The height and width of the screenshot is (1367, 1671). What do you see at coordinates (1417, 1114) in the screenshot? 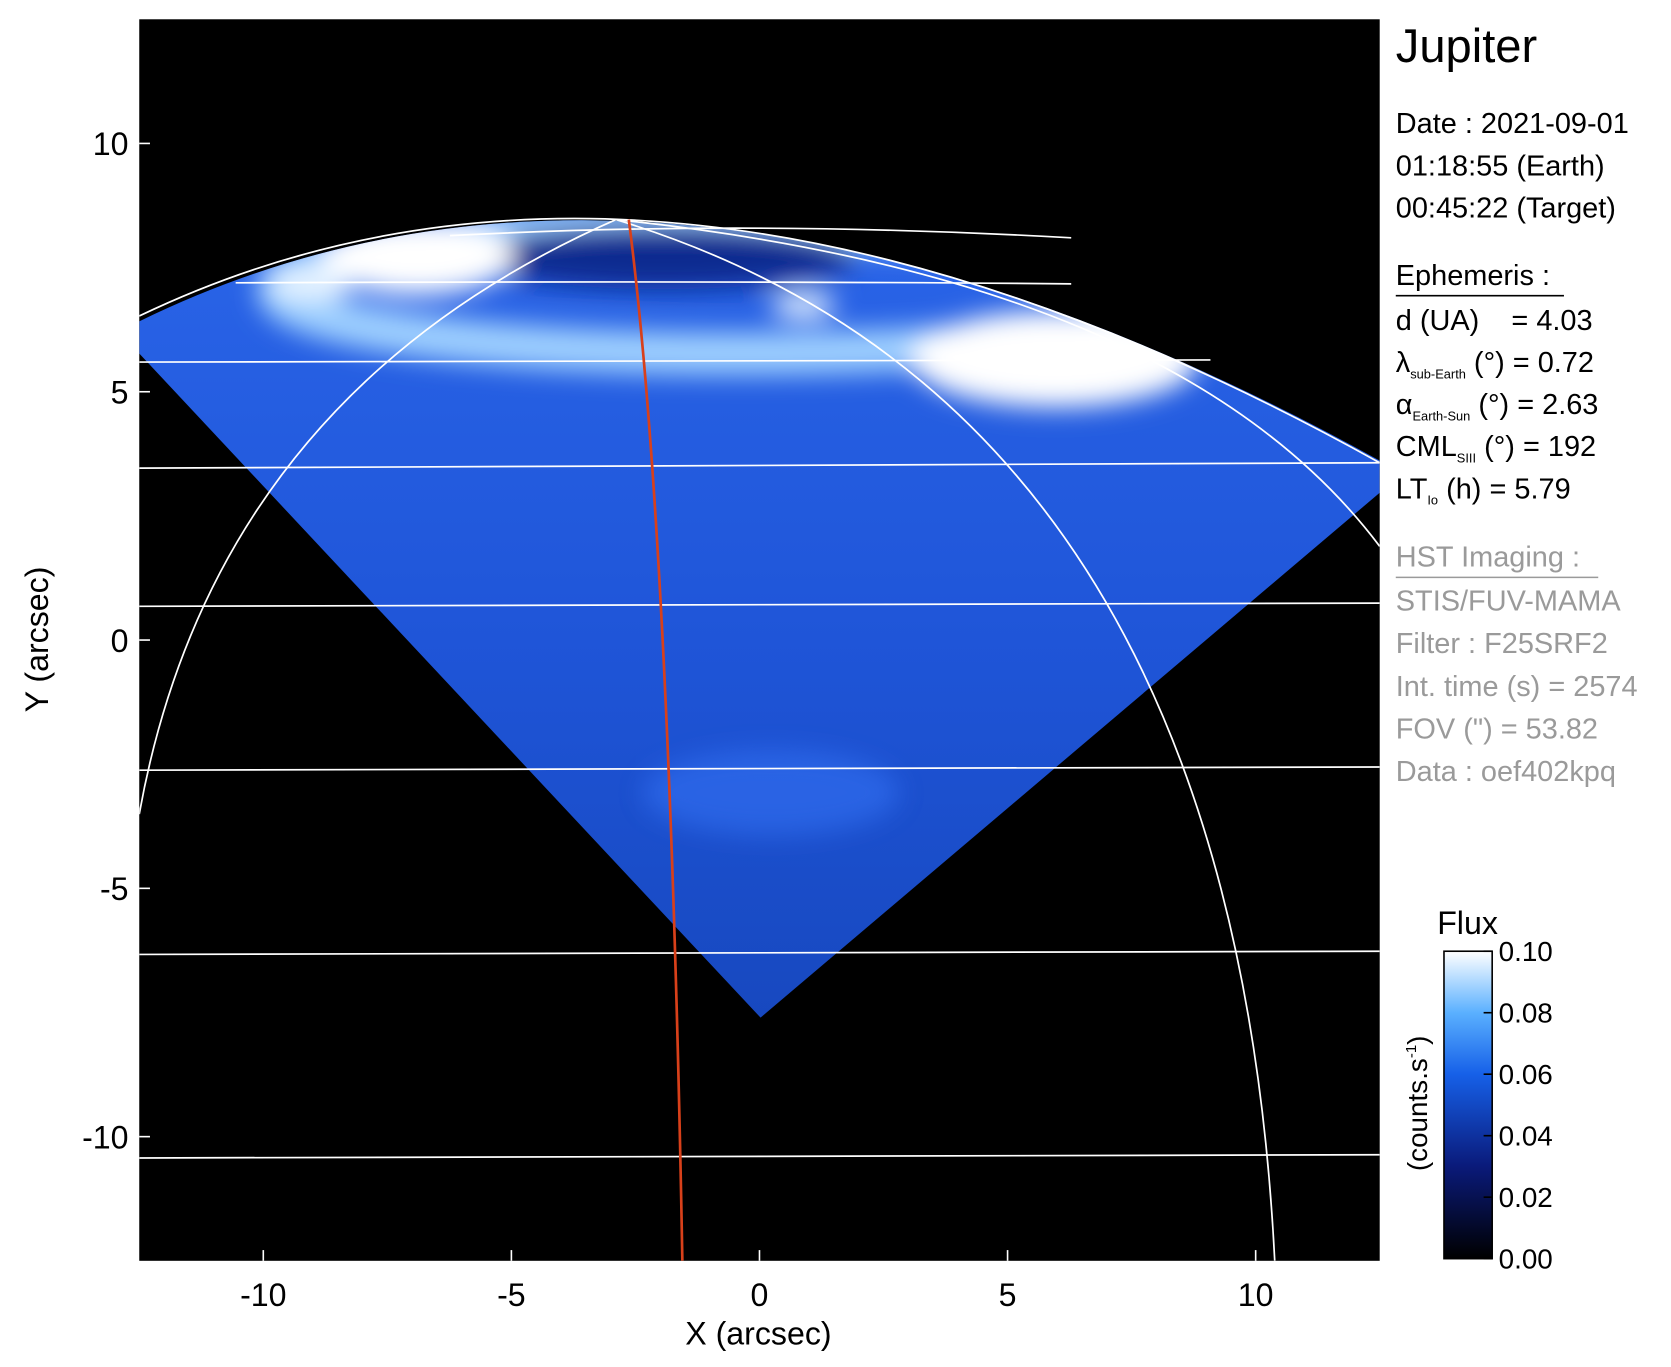
I see `colorbar-unit: (counts.s` at bounding box center [1417, 1114].